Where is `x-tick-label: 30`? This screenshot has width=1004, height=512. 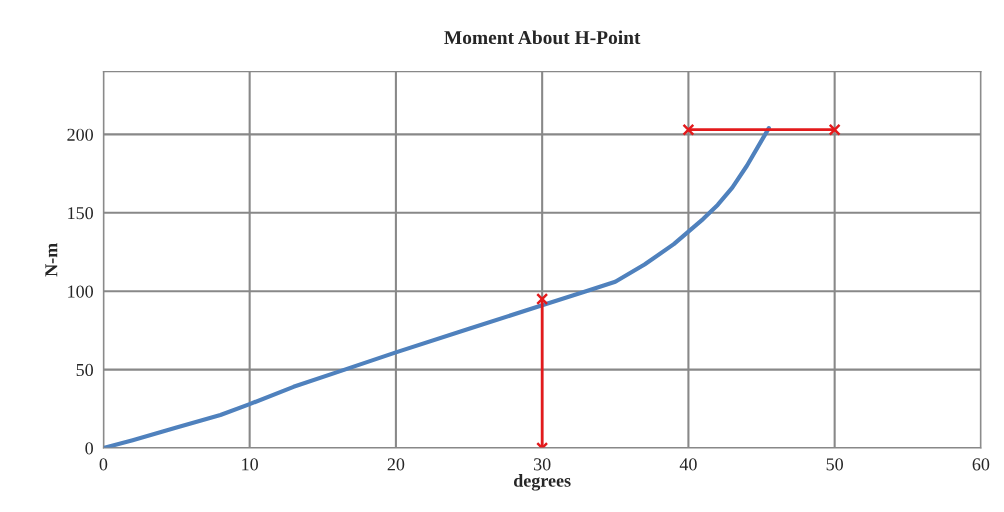
x-tick-label: 30 is located at coordinates (542, 464).